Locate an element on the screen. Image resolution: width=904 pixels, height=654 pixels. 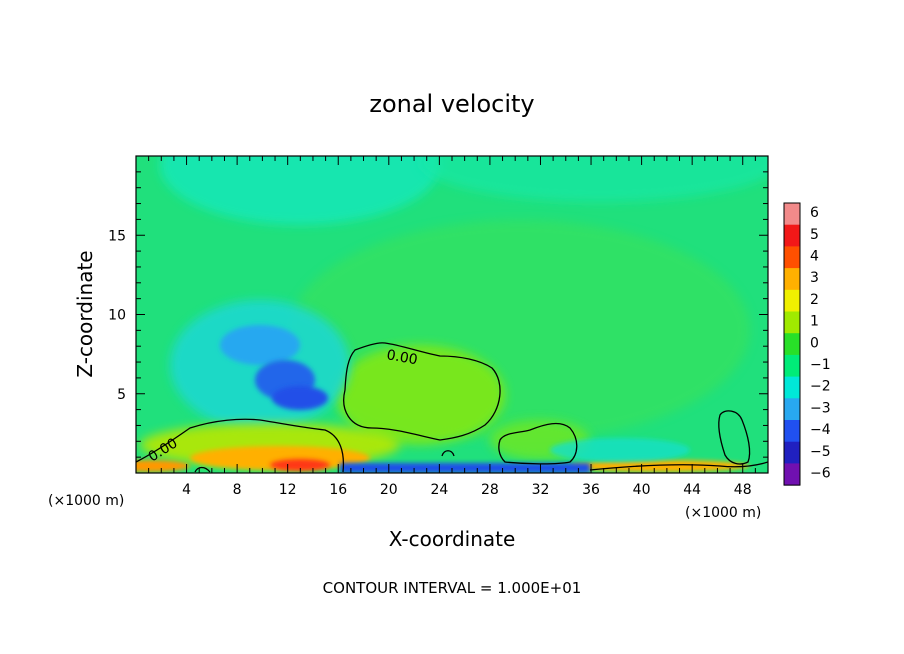
colorbar-label: −3 is located at coordinates (820, 408).